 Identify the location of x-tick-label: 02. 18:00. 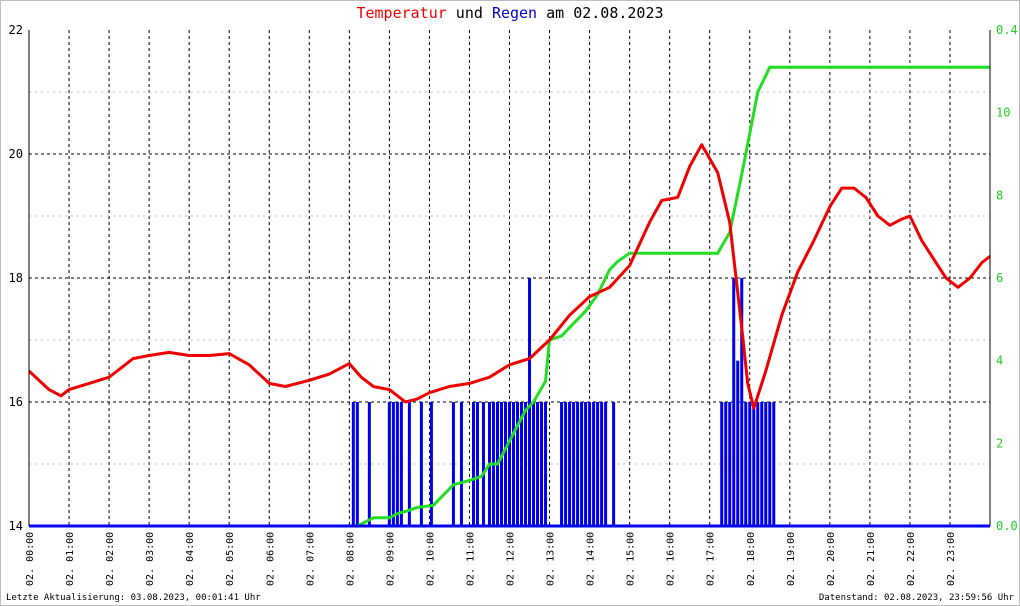
(751, 559).